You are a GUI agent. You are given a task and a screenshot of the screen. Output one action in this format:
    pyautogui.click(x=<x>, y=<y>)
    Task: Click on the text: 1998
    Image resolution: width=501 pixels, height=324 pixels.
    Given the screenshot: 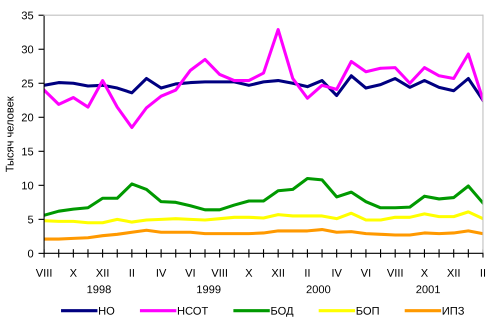 What is the action you would take?
    pyautogui.click(x=99, y=289)
    